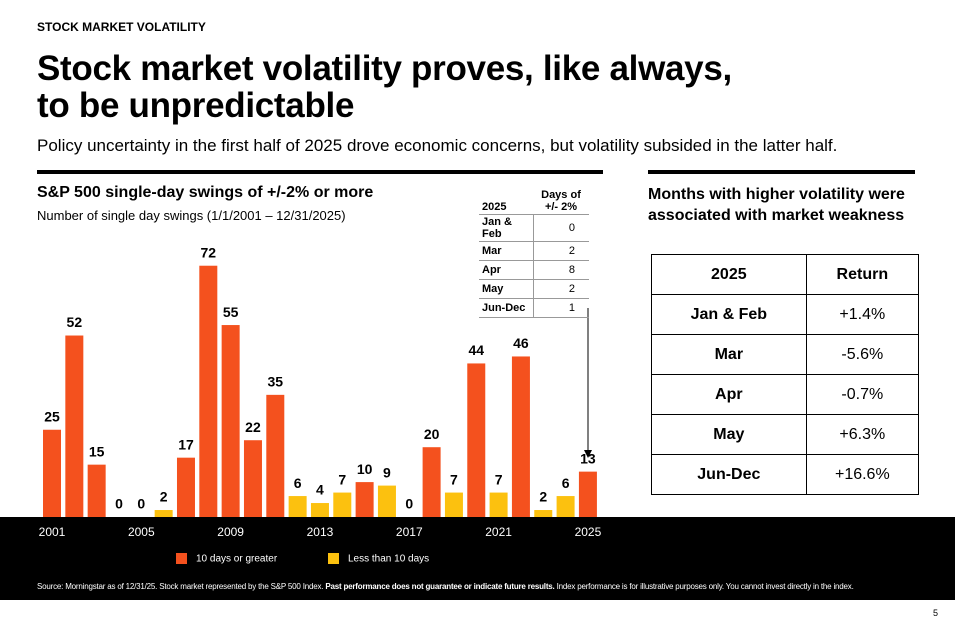 The image size is (955, 618). I want to click on page-number: 5, so click(936, 613).